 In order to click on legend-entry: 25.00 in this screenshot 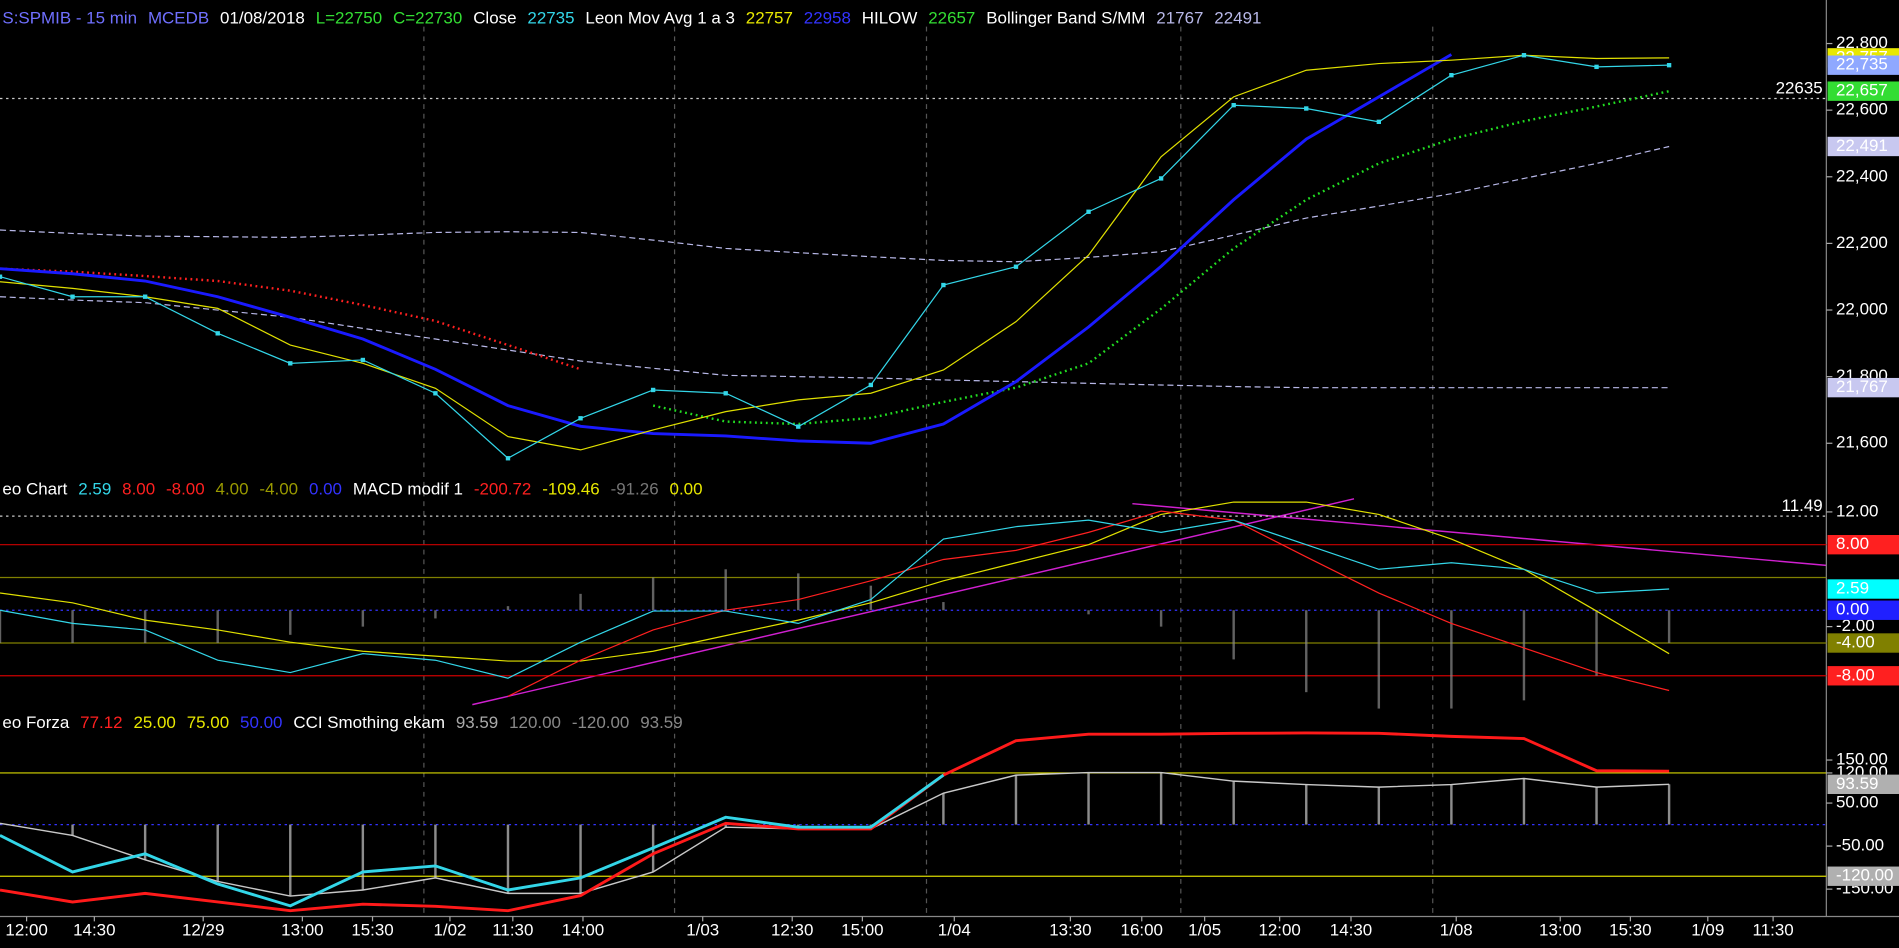, I will do `click(154, 723)`.